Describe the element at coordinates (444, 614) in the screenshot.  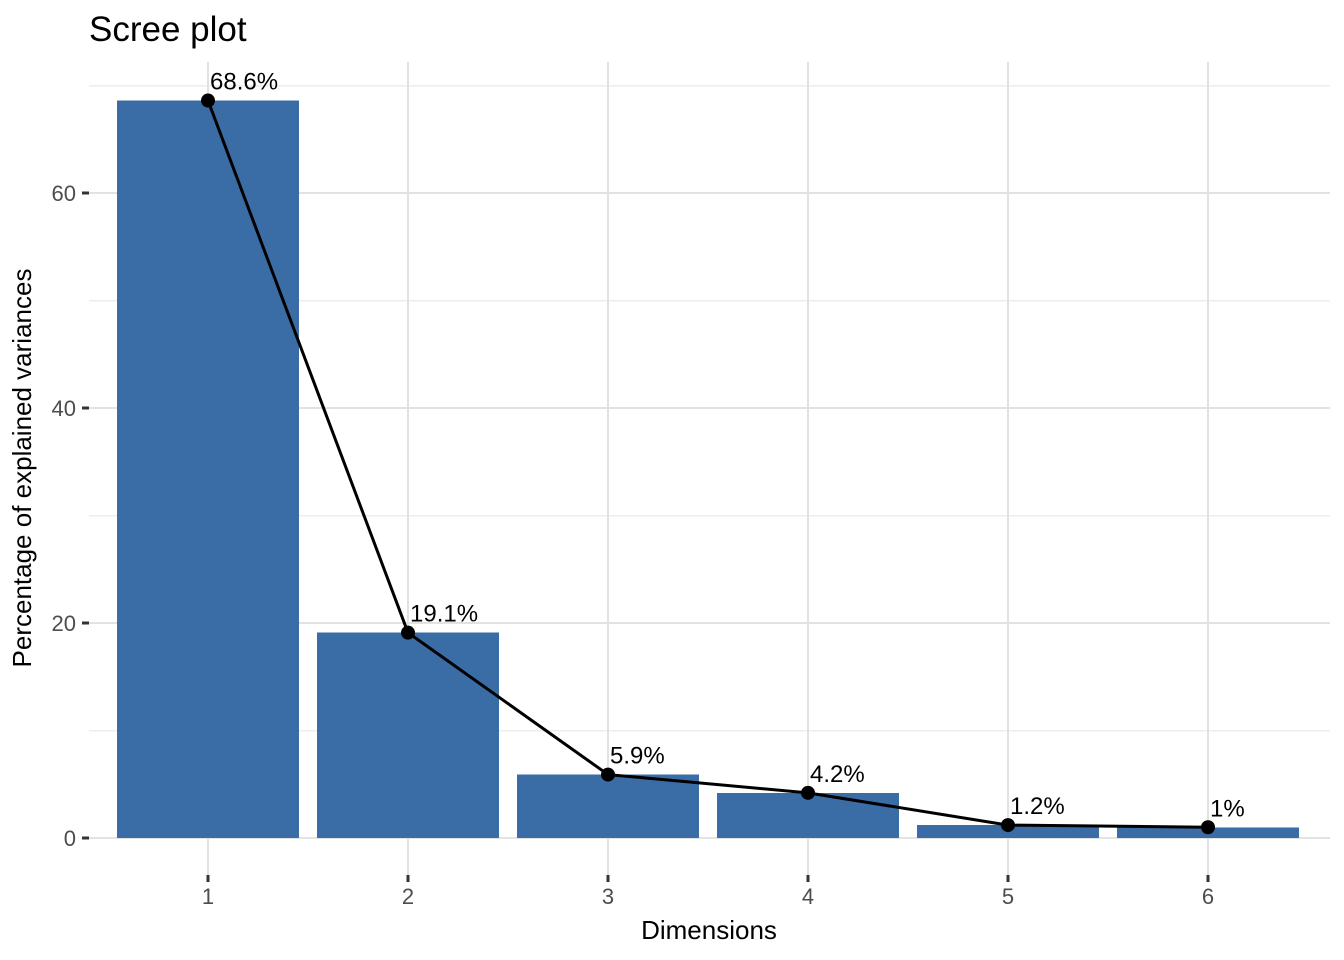
I see `point-label-dim-2: 19.1%` at that location.